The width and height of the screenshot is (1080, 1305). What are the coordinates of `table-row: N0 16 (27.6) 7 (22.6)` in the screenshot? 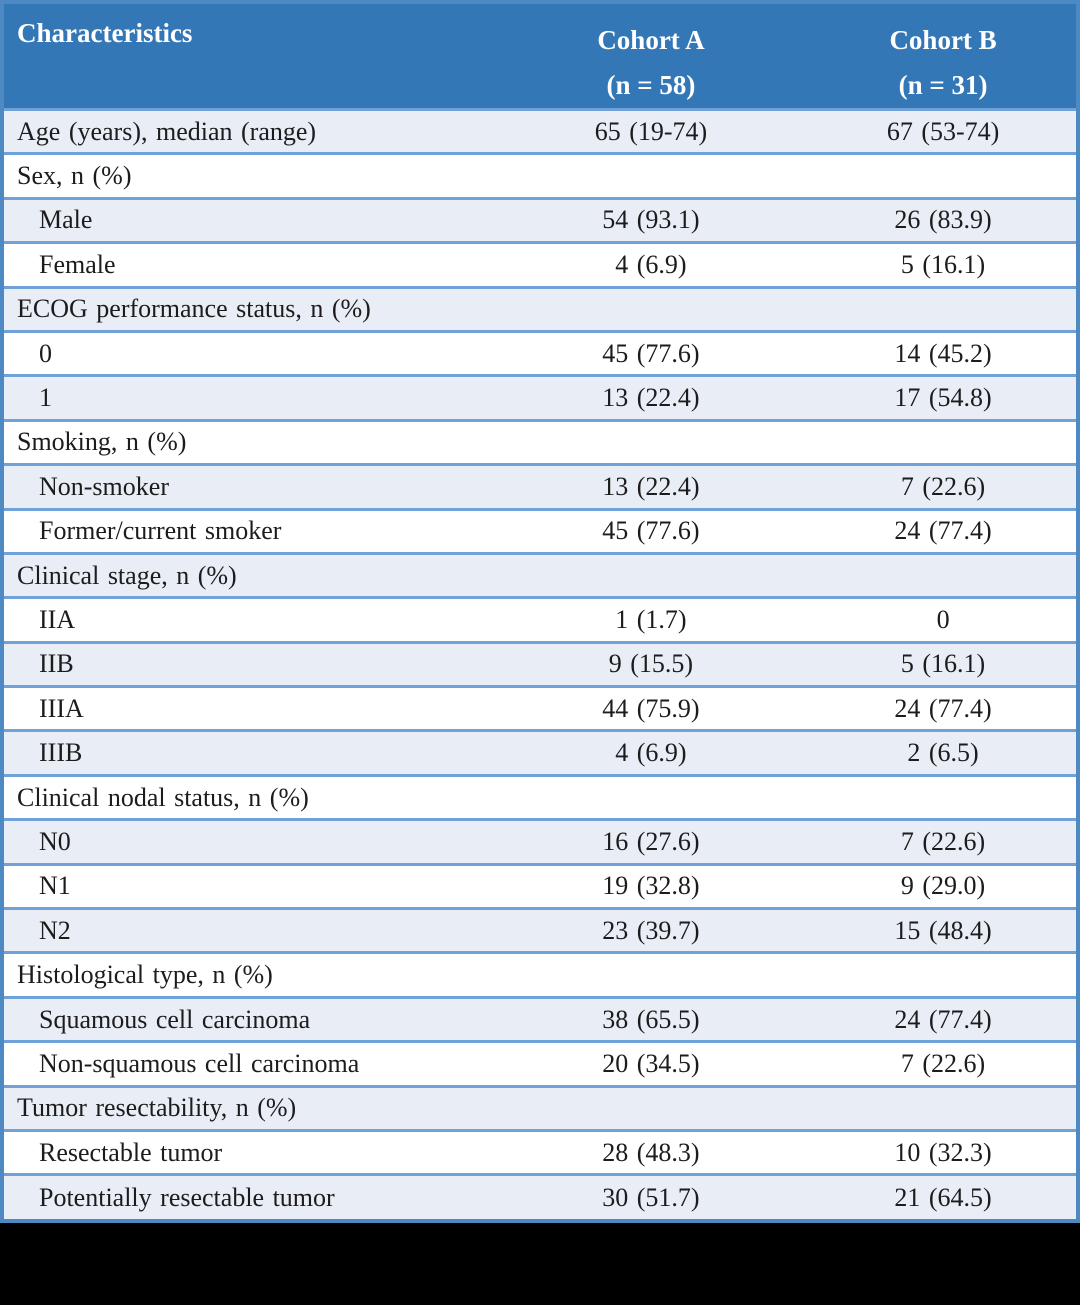 It's located at (540, 841).